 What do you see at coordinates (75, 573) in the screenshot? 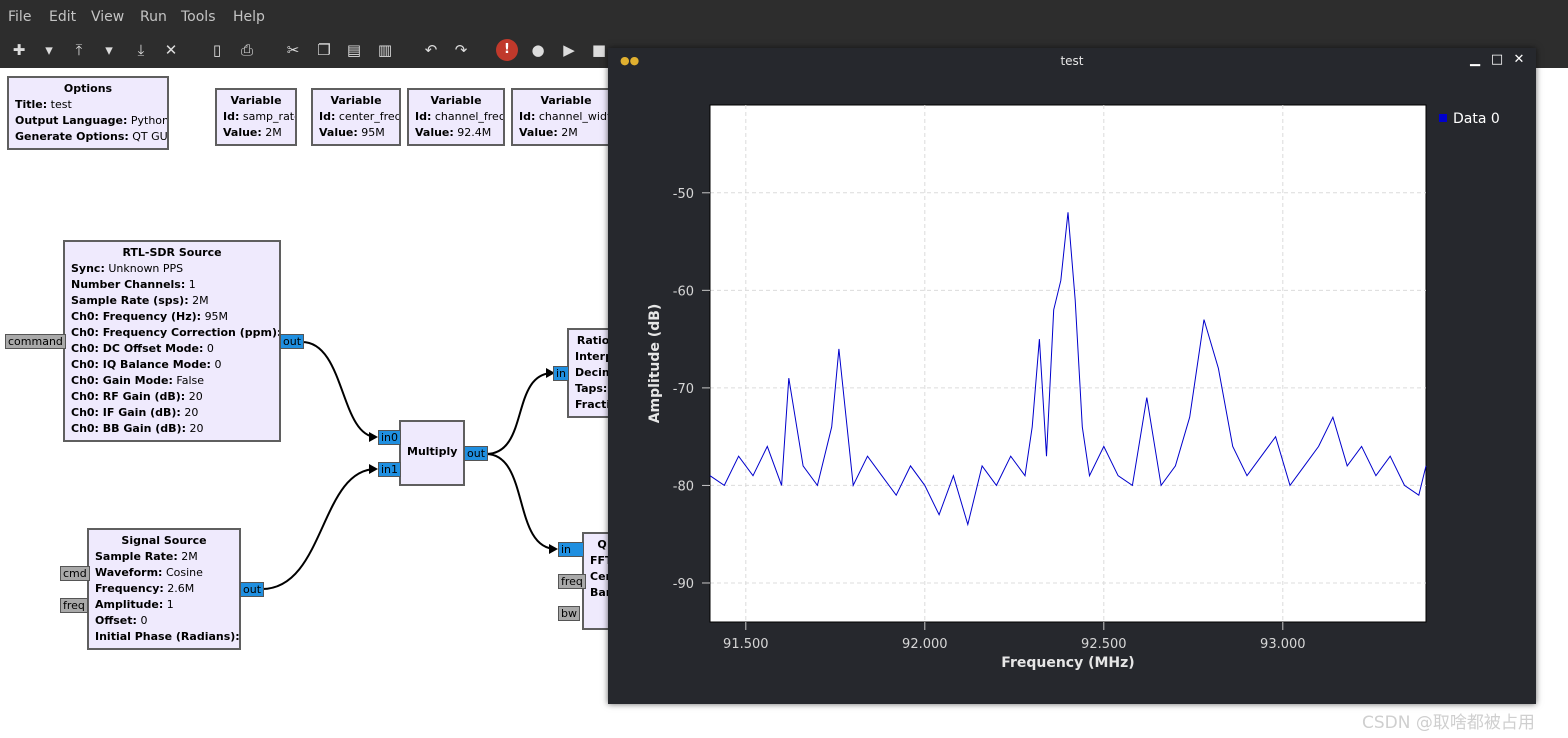
I see `signal-cmd-port: cmd` at bounding box center [75, 573].